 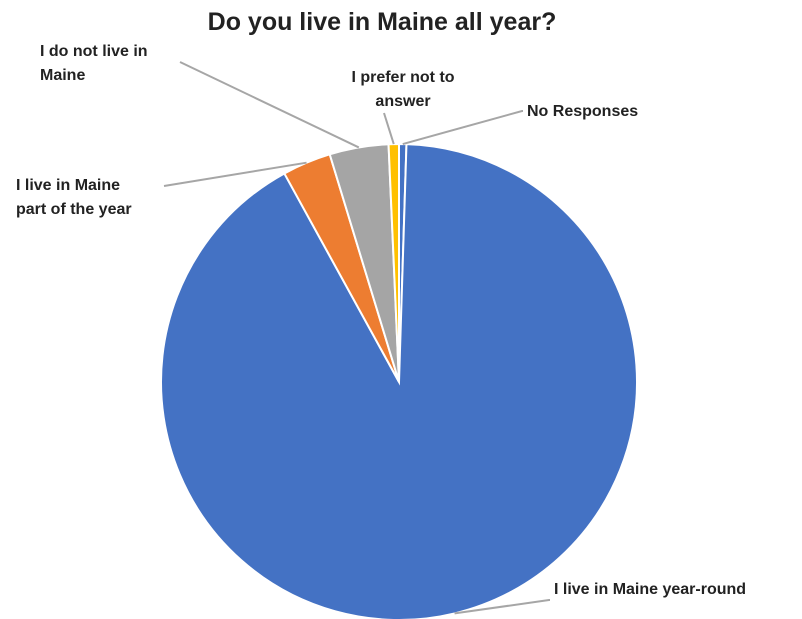 What do you see at coordinates (650, 589) in the screenshot?
I see `slice-label-1: I live in Maine year-round` at bounding box center [650, 589].